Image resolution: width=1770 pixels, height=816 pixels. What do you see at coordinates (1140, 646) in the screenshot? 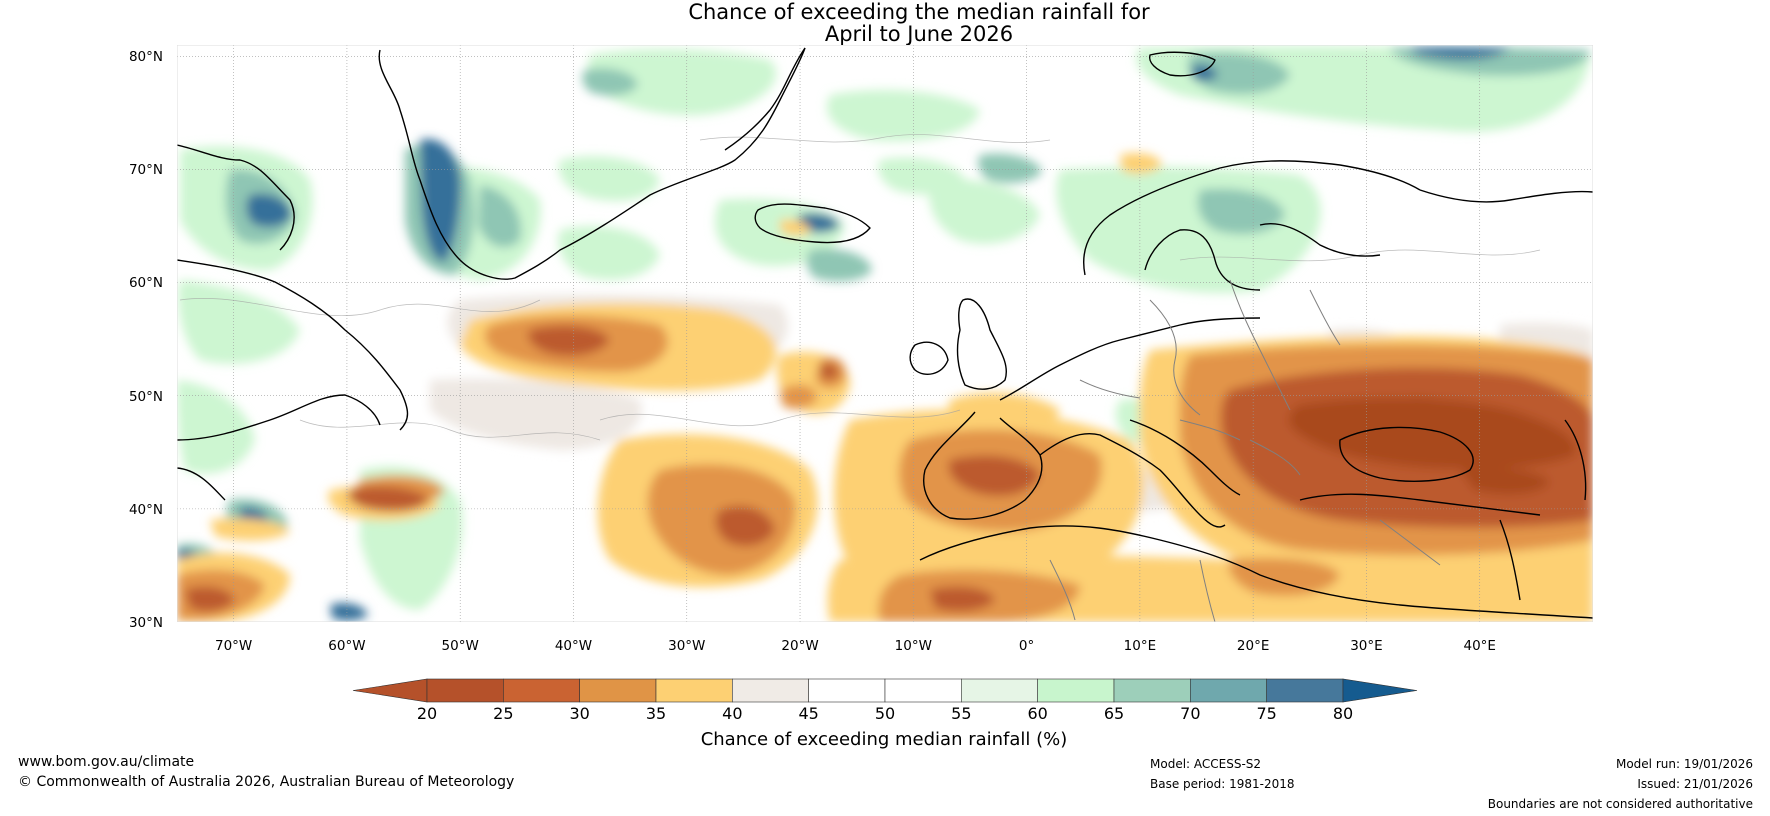
I see `lon-label: 10°E` at bounding box center [1140, 646].